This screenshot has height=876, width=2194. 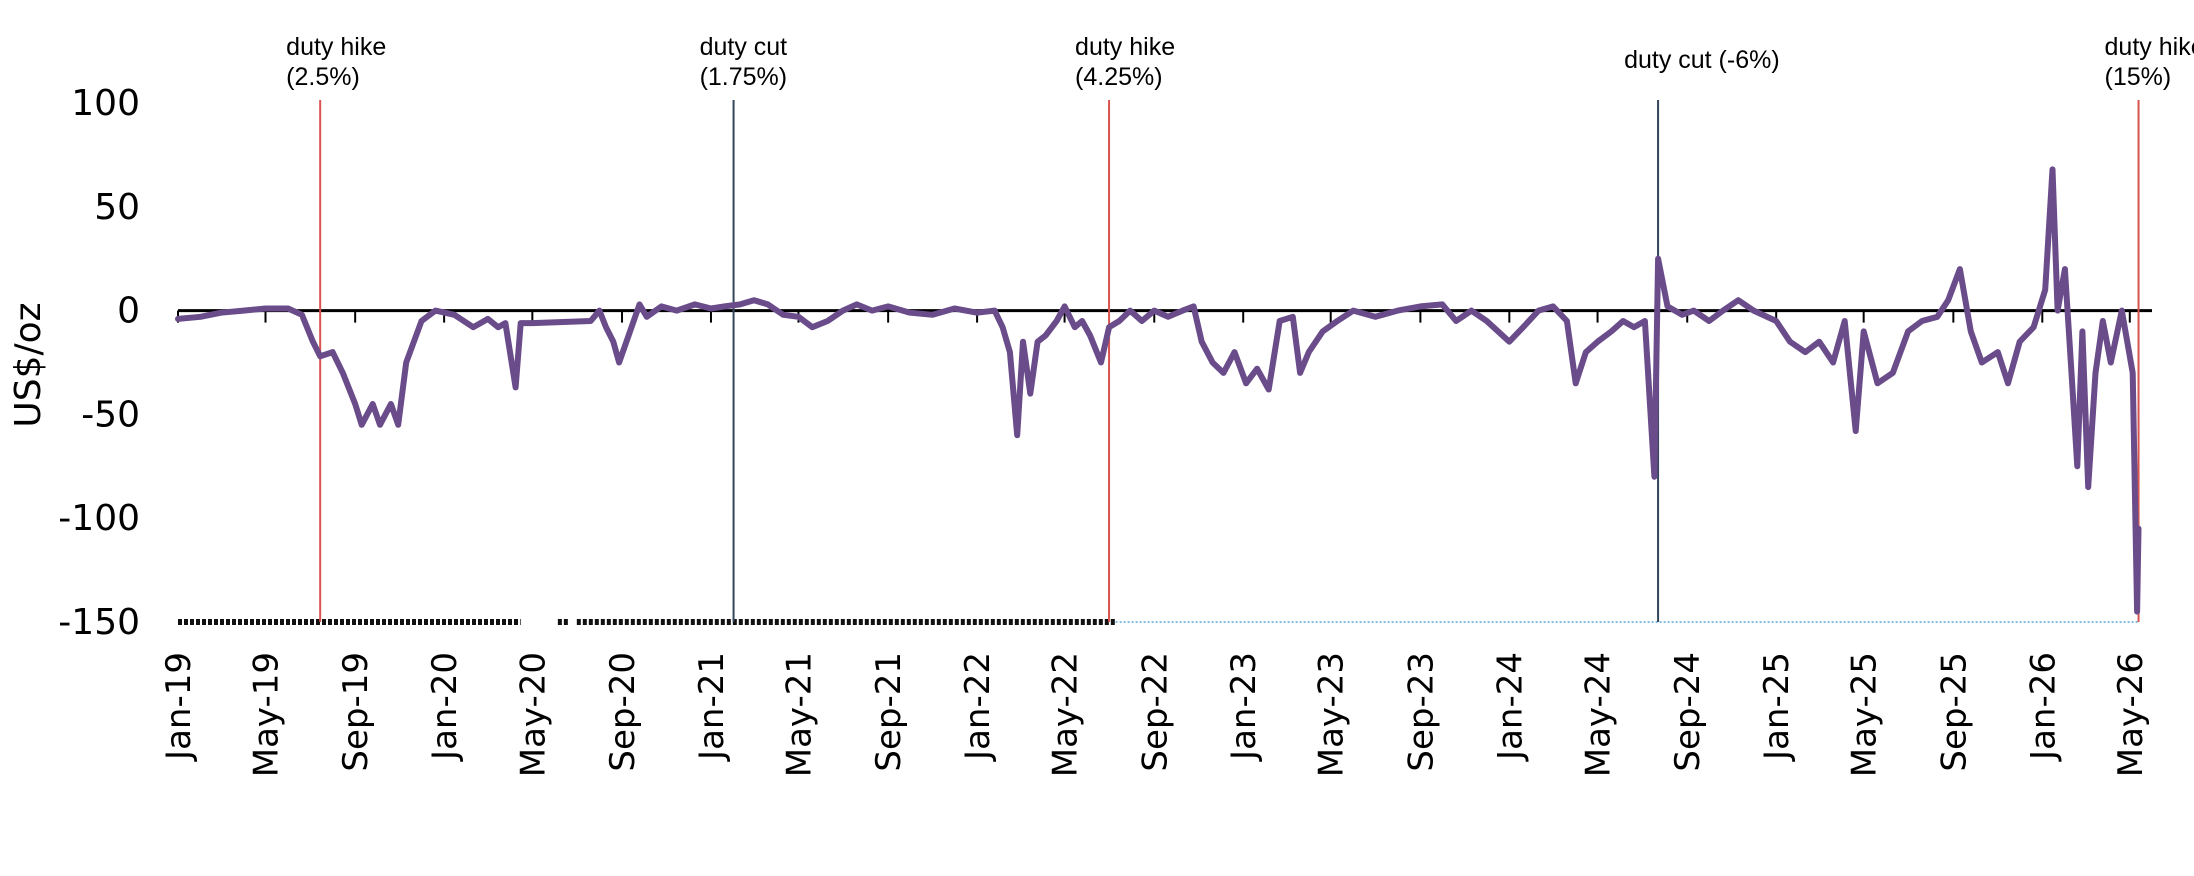 What do you see at coordinates (2138, 77) in the screenshot?
I see `event-label-line: (15%)` at bounding box center [2138, 77].